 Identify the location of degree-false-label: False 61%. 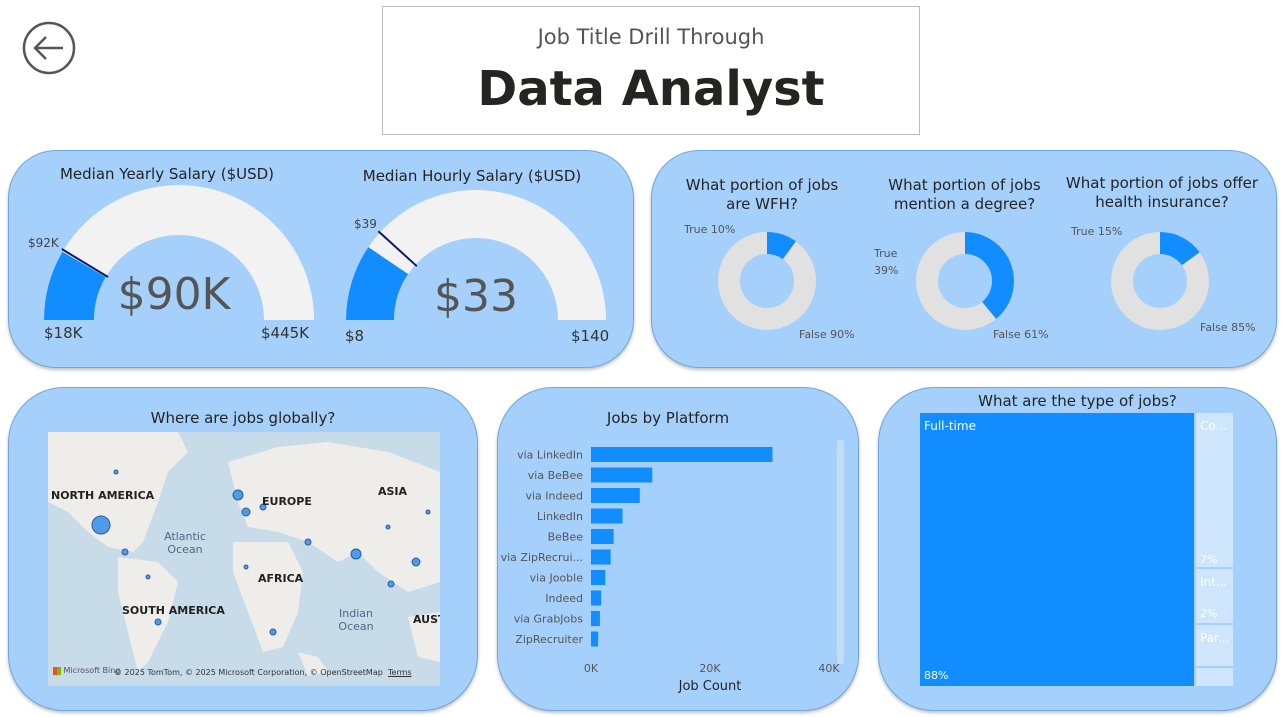
(1021, 334).